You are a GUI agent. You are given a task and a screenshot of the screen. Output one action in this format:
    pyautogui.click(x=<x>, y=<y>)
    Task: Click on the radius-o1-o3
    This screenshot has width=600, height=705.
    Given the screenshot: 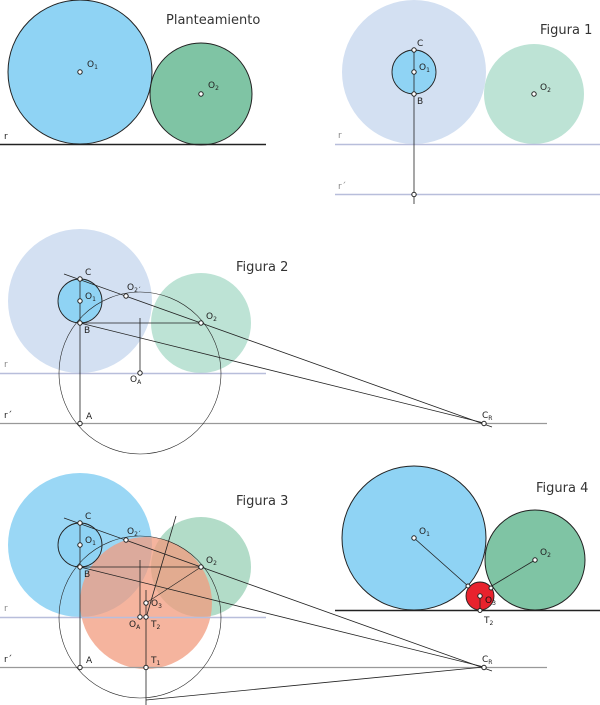 What is the action you would take?
    pyautogui.click(x=441, y=562)
    